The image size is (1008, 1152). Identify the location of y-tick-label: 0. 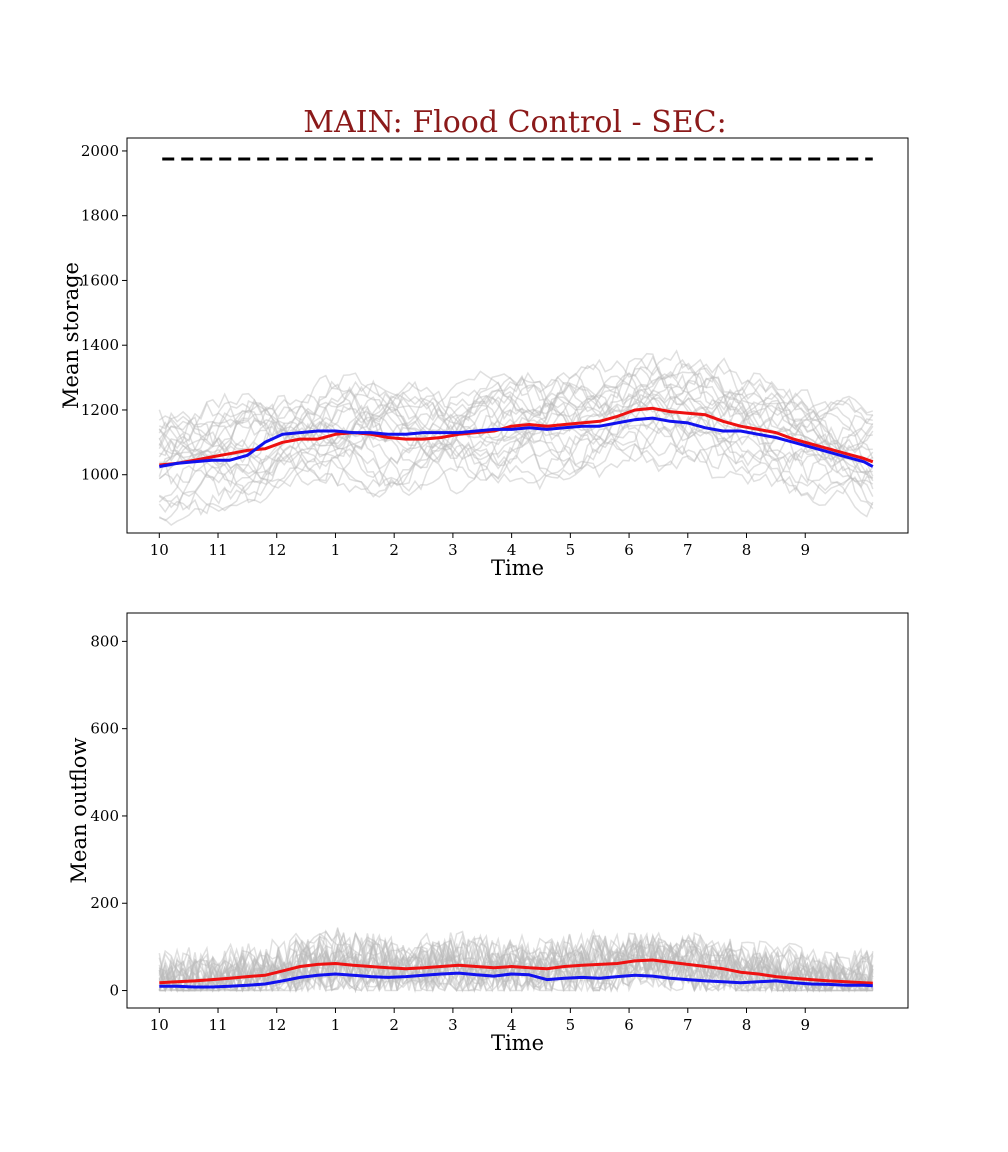
(114, 991).